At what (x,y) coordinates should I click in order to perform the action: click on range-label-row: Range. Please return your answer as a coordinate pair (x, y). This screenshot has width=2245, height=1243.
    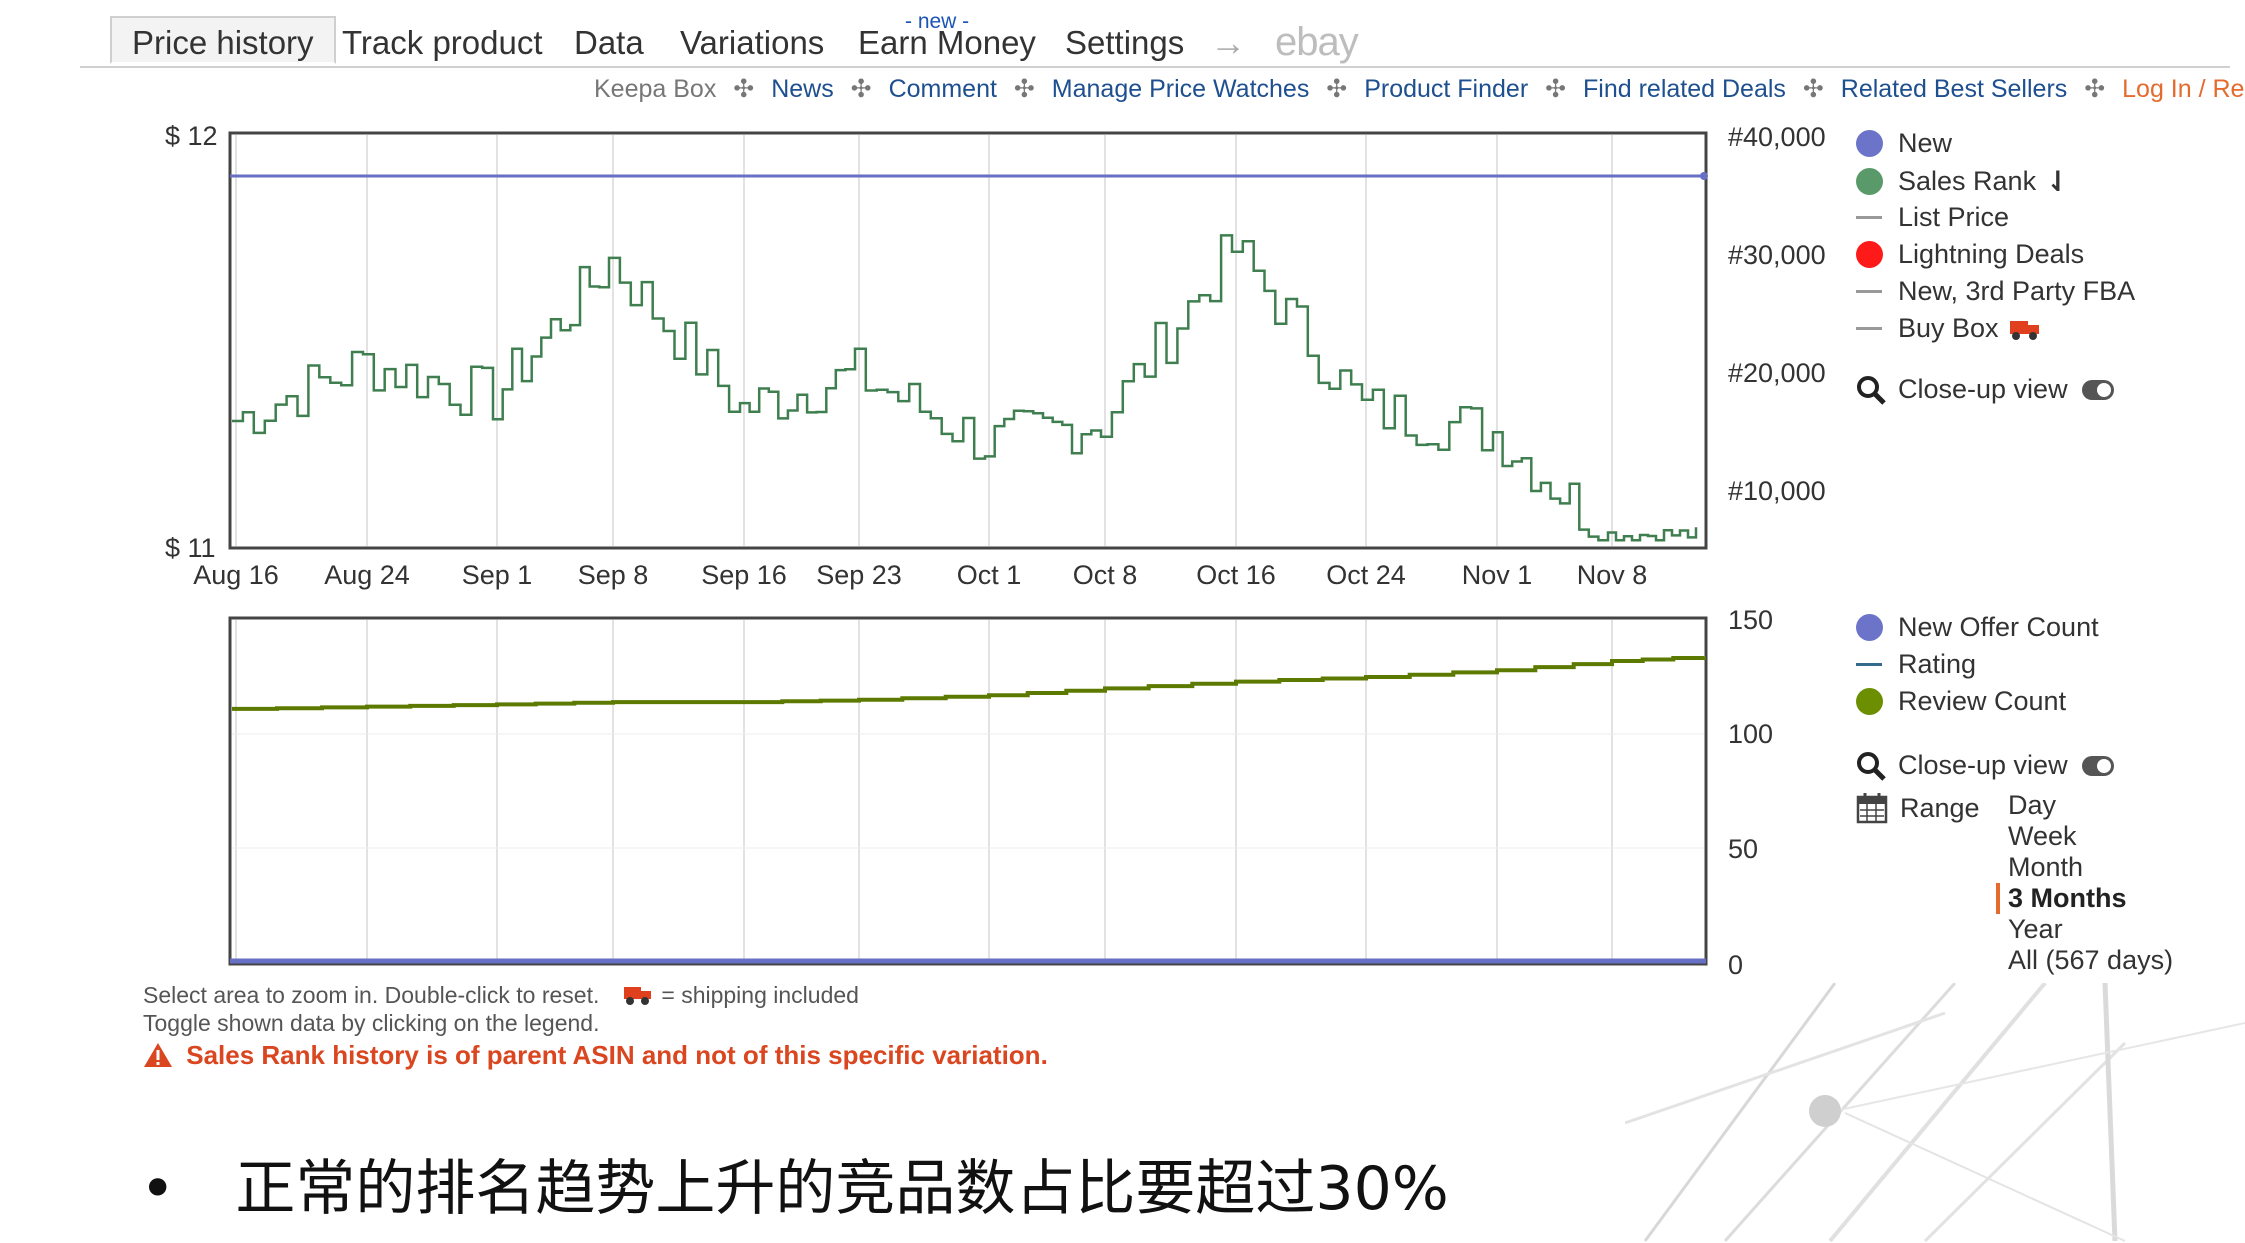
    Looking at the image, I should click on (1918, 808).